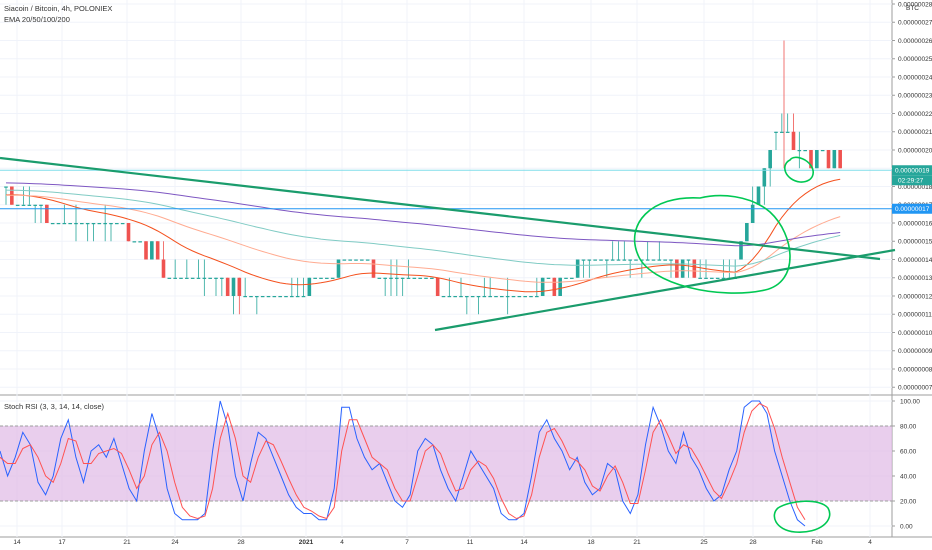  I want to click on last-price-circle, so click(799, 169).